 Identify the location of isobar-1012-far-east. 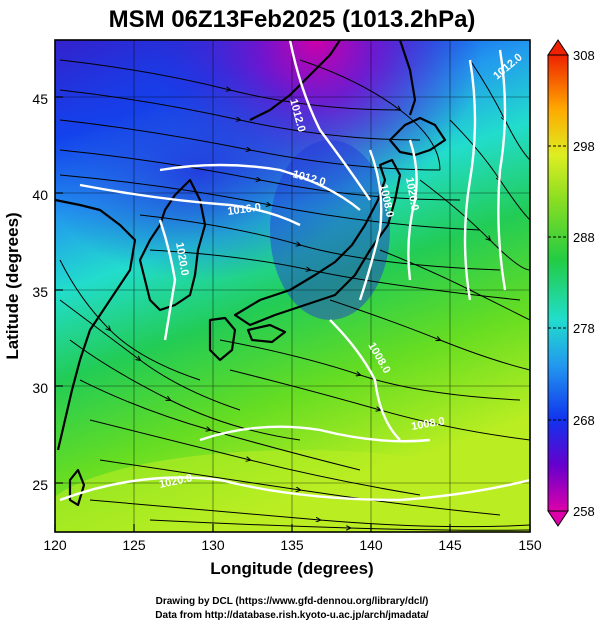
(502, 170).